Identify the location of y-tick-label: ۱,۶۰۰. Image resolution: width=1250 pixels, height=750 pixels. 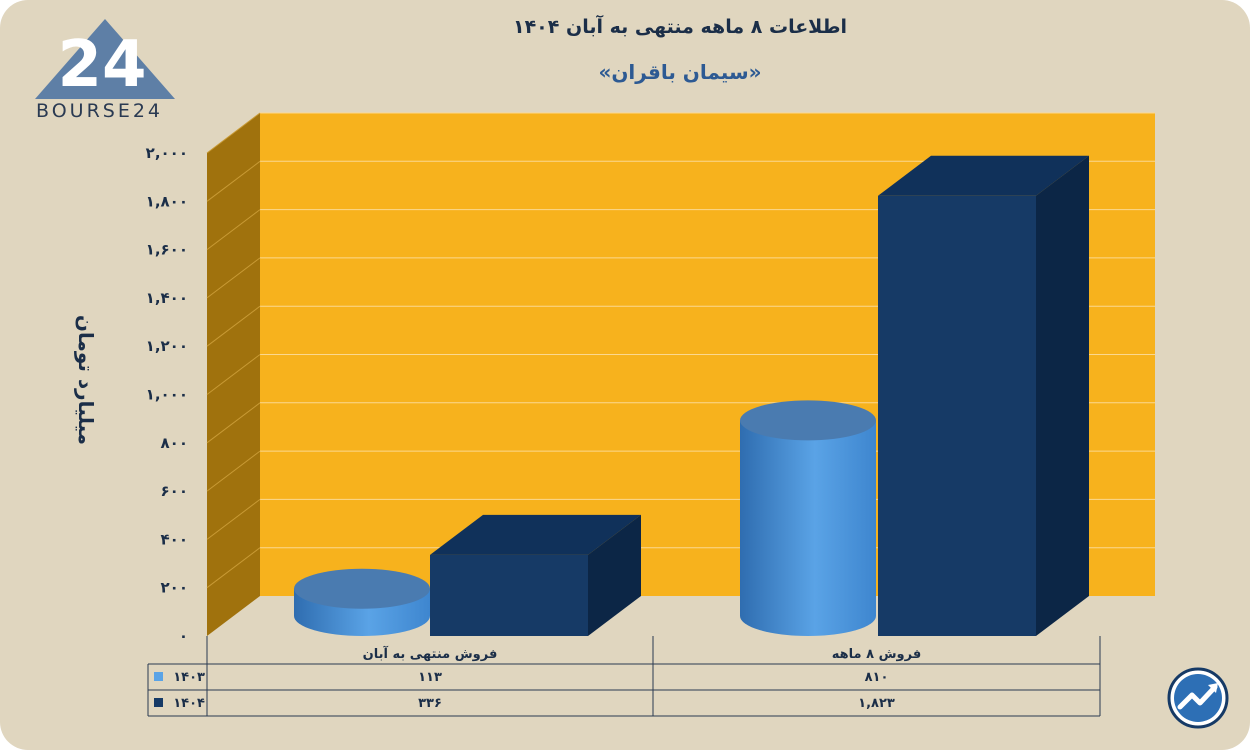
(167, 250).